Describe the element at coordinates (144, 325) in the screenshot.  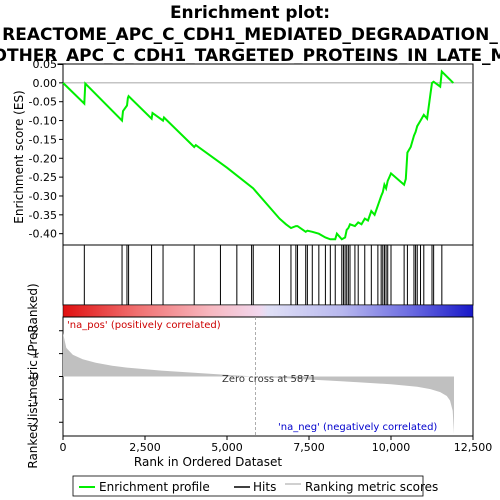
I see `pos-label: 'na_pos' (positively correlated)` at that location.